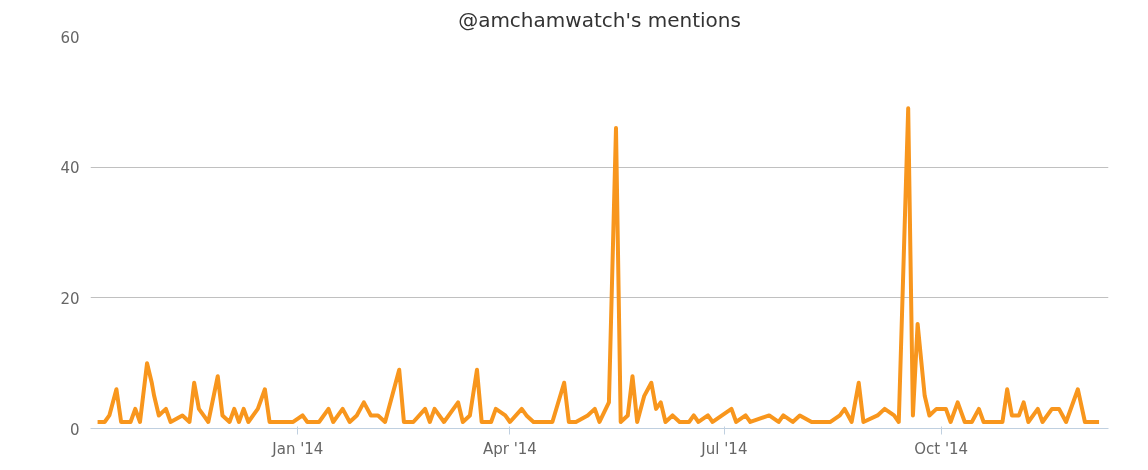  Describe the element at coordinates (297, 448) in the screenshot. I see `x-tick-label: Jan '14` at that location.